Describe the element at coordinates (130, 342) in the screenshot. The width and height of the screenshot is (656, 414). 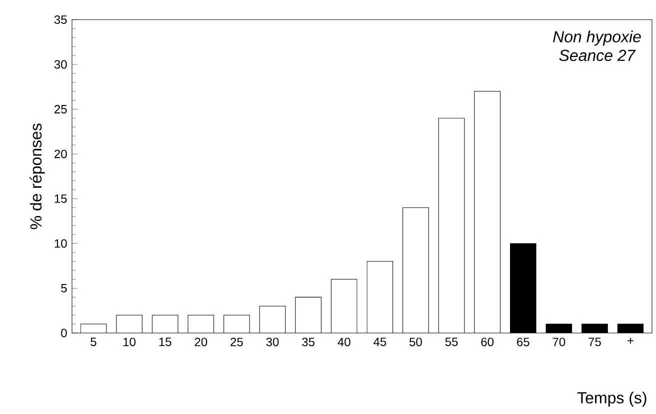
I see `x-tick-label: 10` at that location.